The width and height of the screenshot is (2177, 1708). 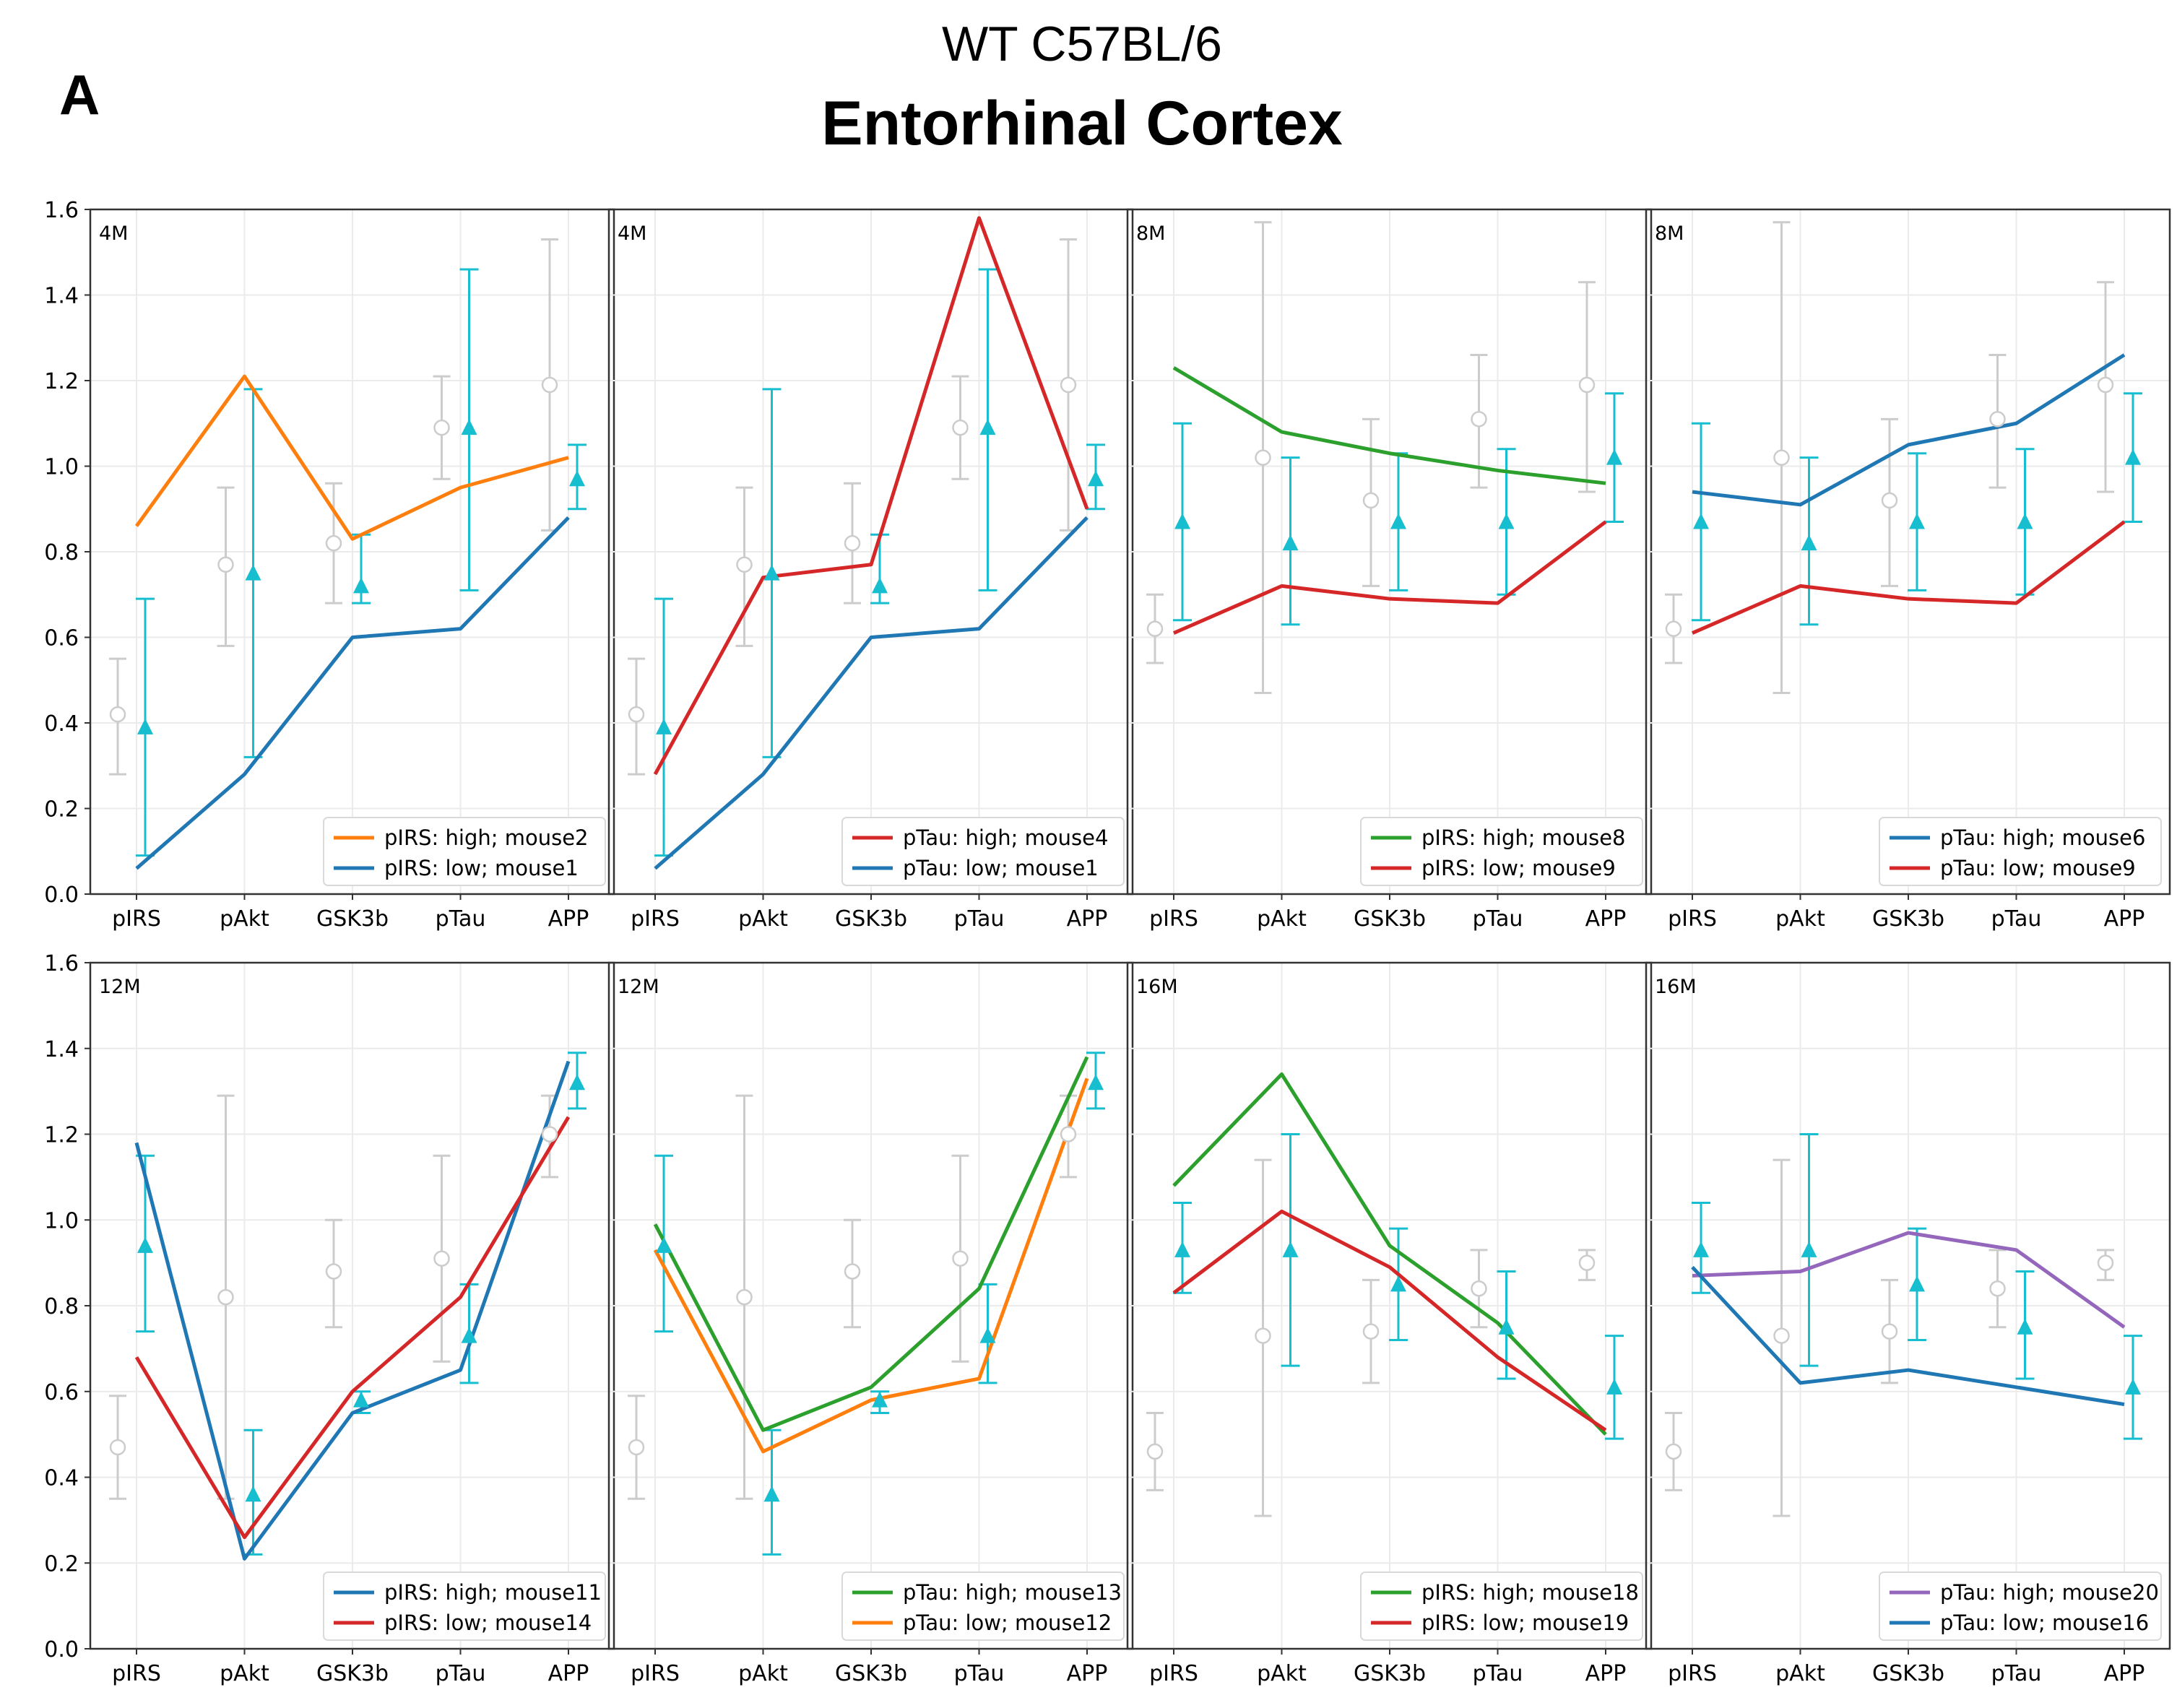 I want to click on y-tick-label: 0.0, so click(x=61, y=1650).